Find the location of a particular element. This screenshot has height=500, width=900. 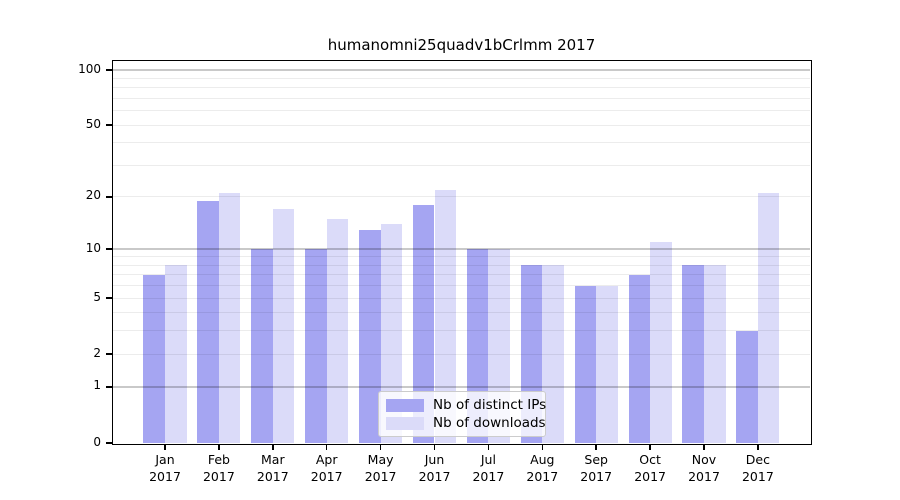

x-tick-sep is located at coordinates (596, 447).